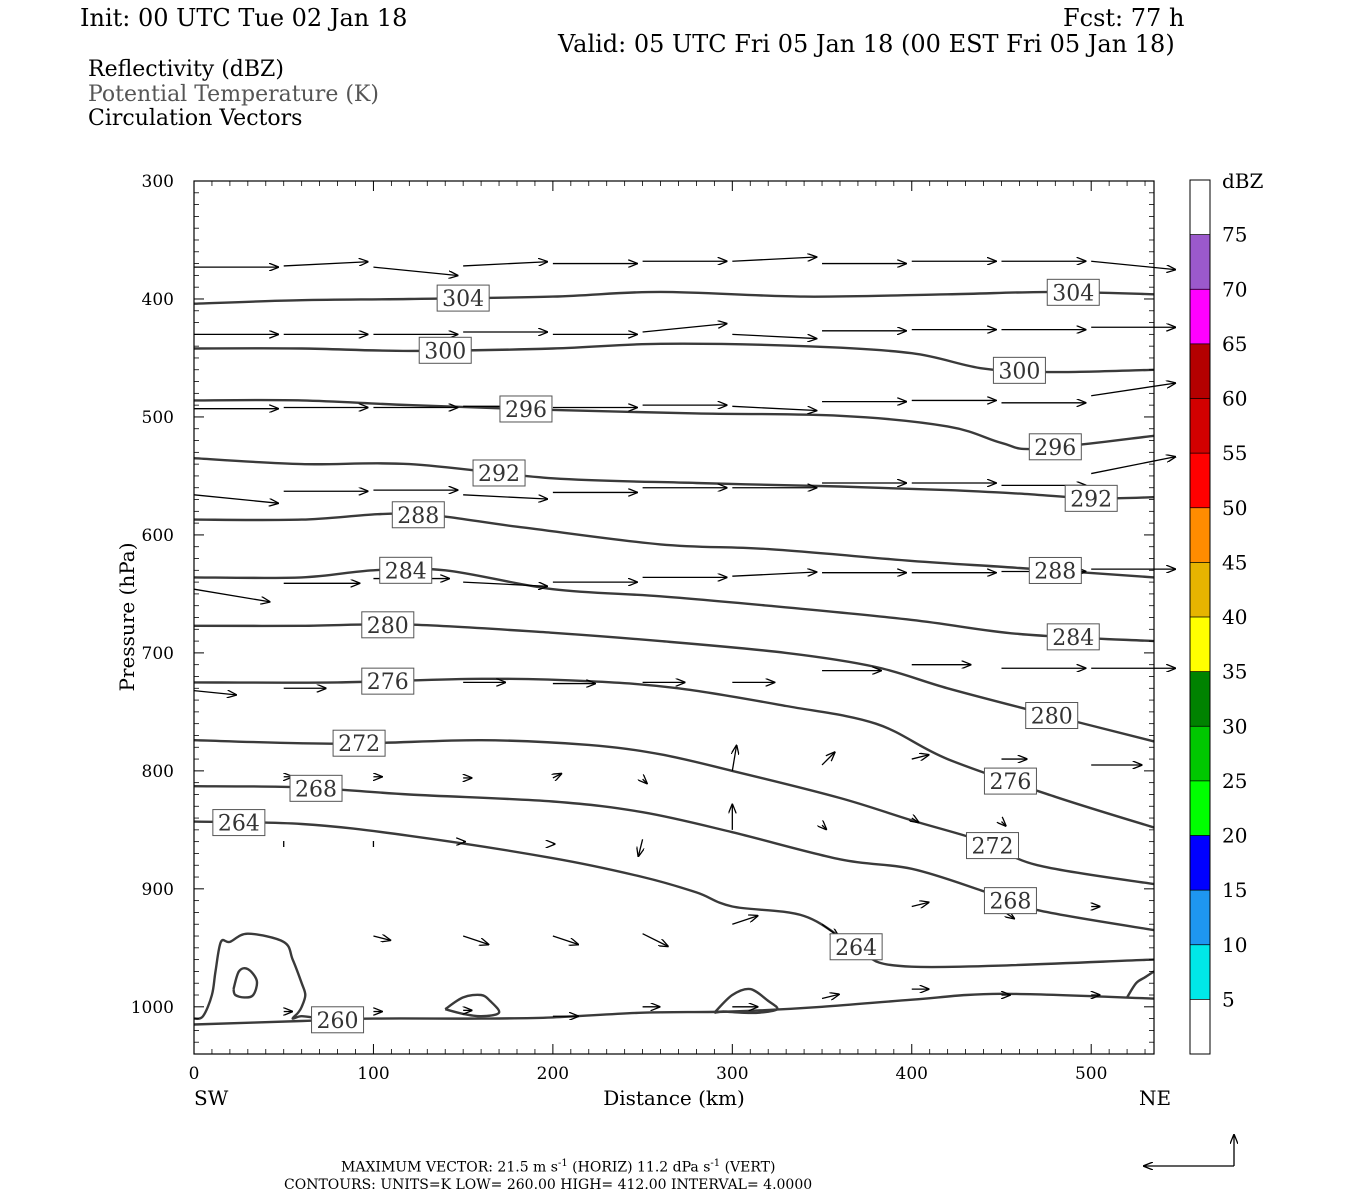 The image size is (1350, 1200). Describe the element at coordinates (152, 1008) in the screenshot. I see `y-tick-label: 1000` at that location.